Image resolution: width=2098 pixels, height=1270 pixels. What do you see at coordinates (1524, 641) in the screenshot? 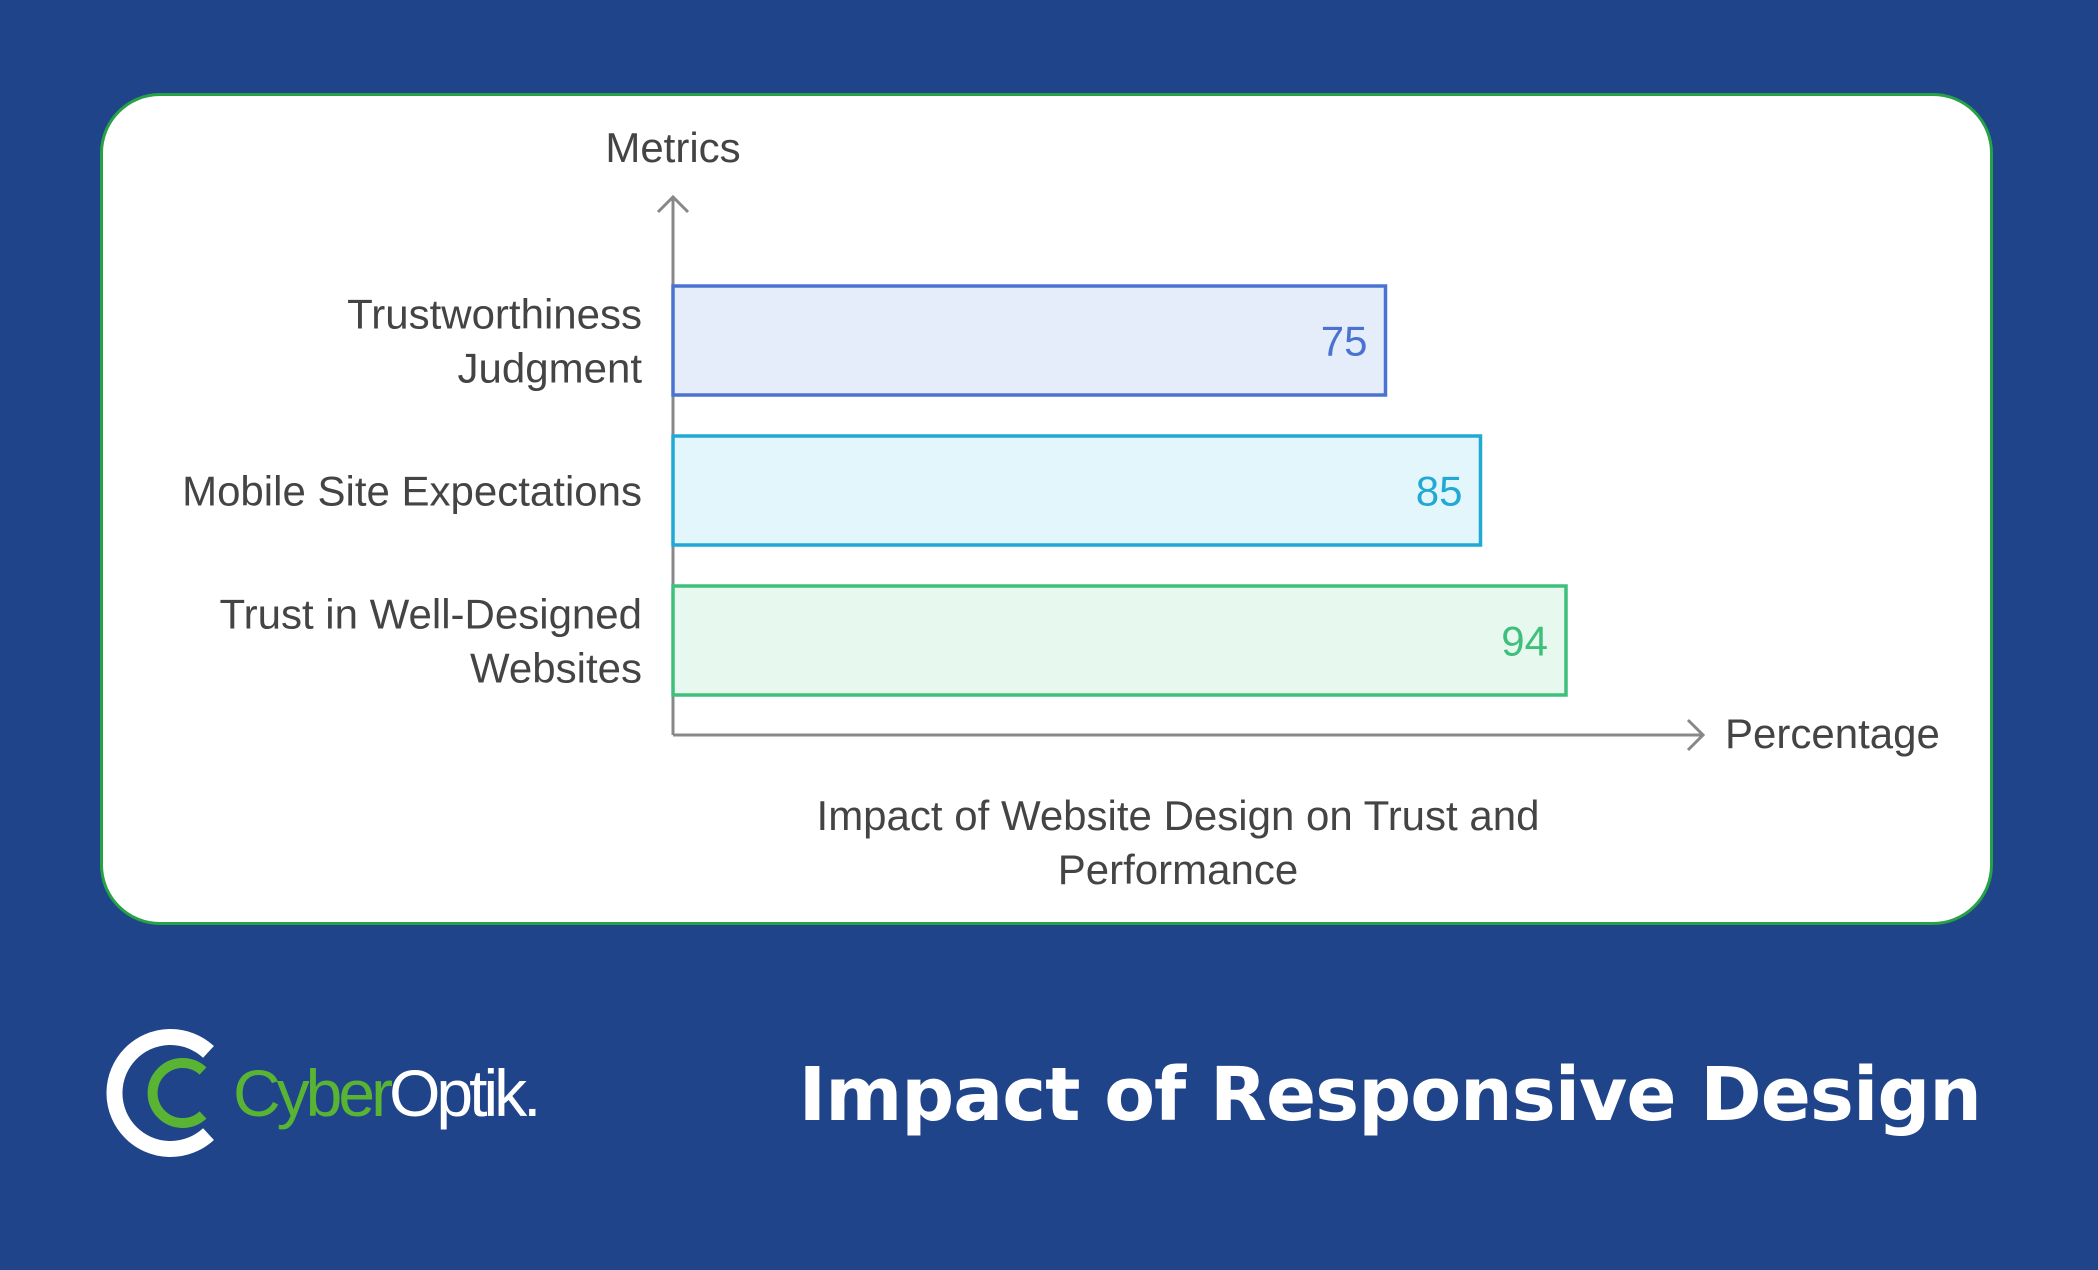
I see `bar-value-label: 94` at bounding box center [1524, 641].